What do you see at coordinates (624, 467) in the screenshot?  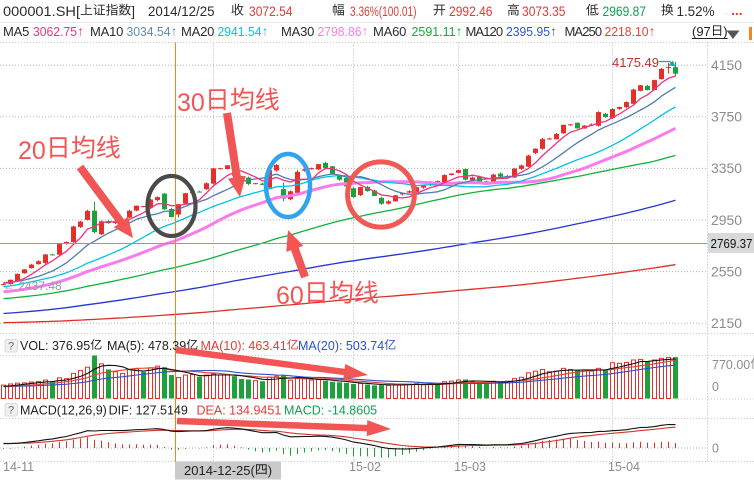 I see `svg-text: 15-04` at bounding box center [624, 467].